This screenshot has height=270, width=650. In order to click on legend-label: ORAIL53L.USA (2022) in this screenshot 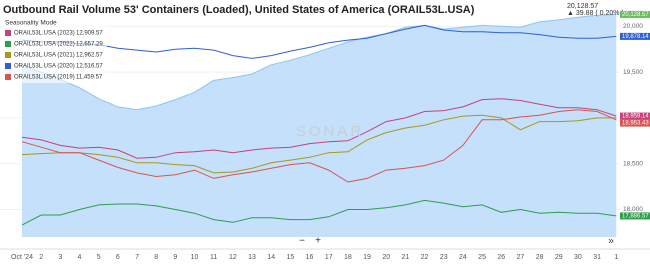, I will do `click(44, 45)`.